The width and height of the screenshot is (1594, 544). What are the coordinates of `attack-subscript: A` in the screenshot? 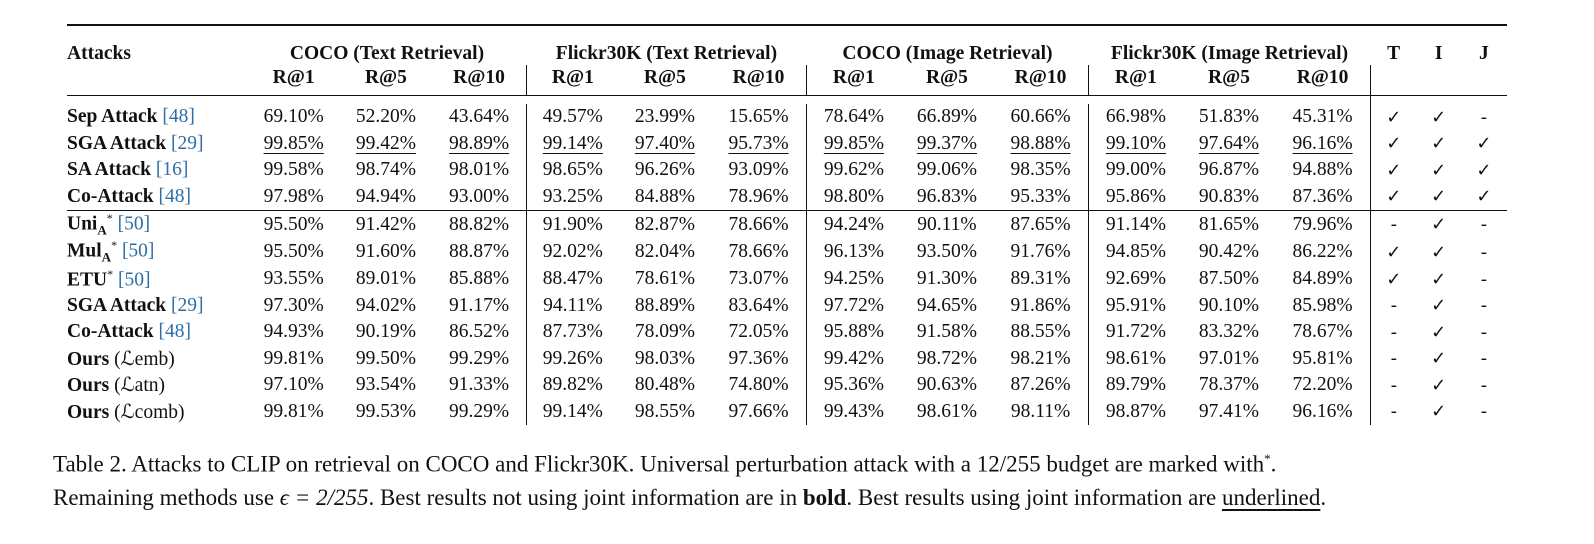 It's located at (102, 230).